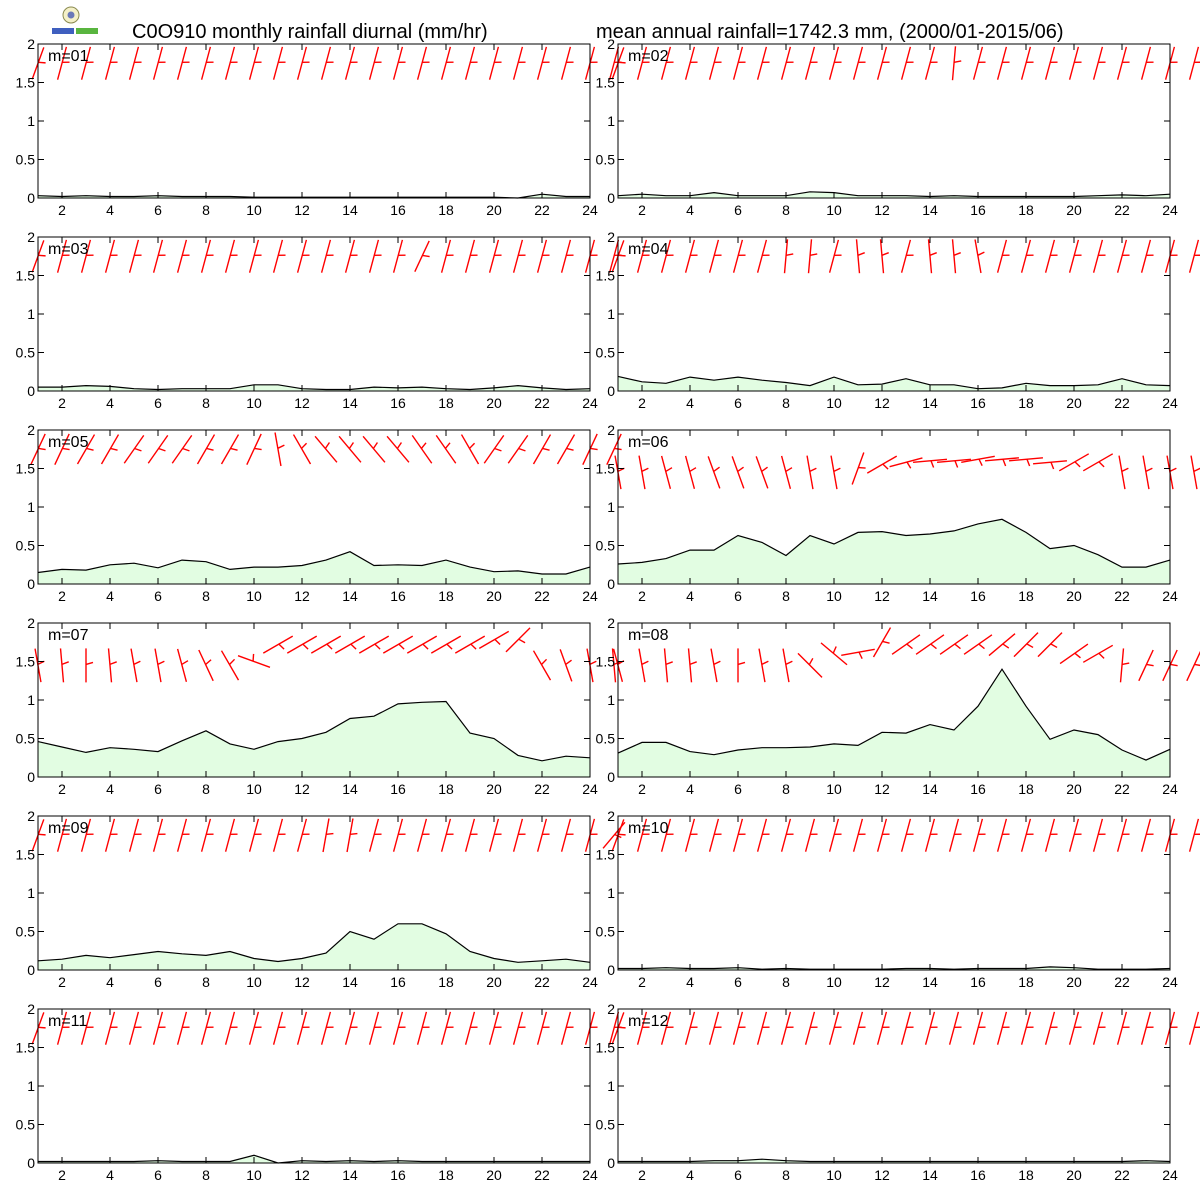  Describe the element at coordinates (314, 196) in the screenshot. I see `rainfall-area` at that location.